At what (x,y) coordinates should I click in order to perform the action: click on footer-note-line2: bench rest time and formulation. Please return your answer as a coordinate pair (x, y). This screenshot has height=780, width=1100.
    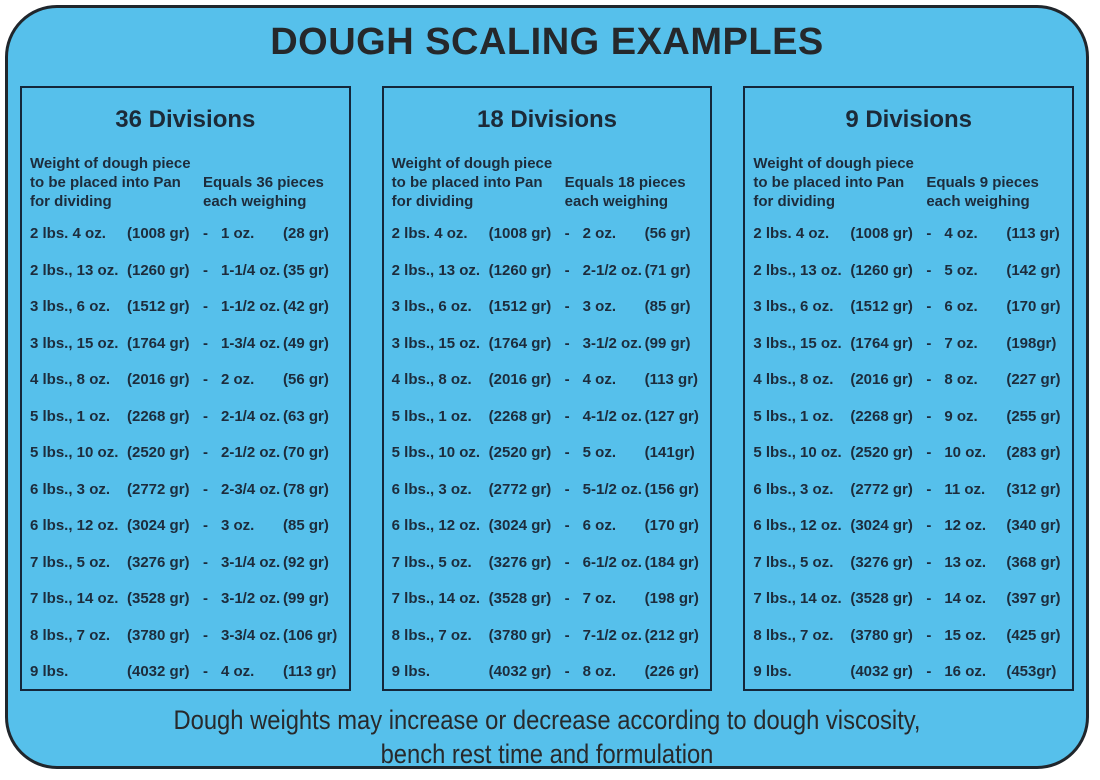
    Looking at the image, I should click on (547, 754).